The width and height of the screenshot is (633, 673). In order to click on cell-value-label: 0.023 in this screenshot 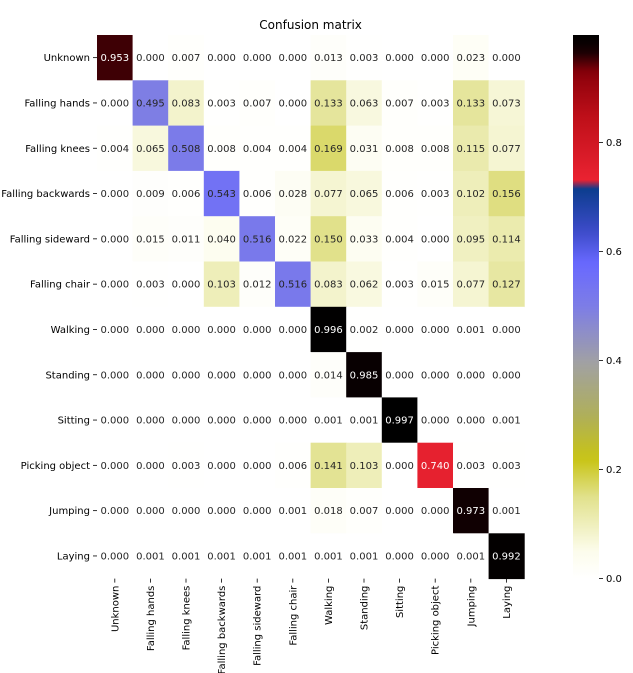, I will do `click(470, 58)`.